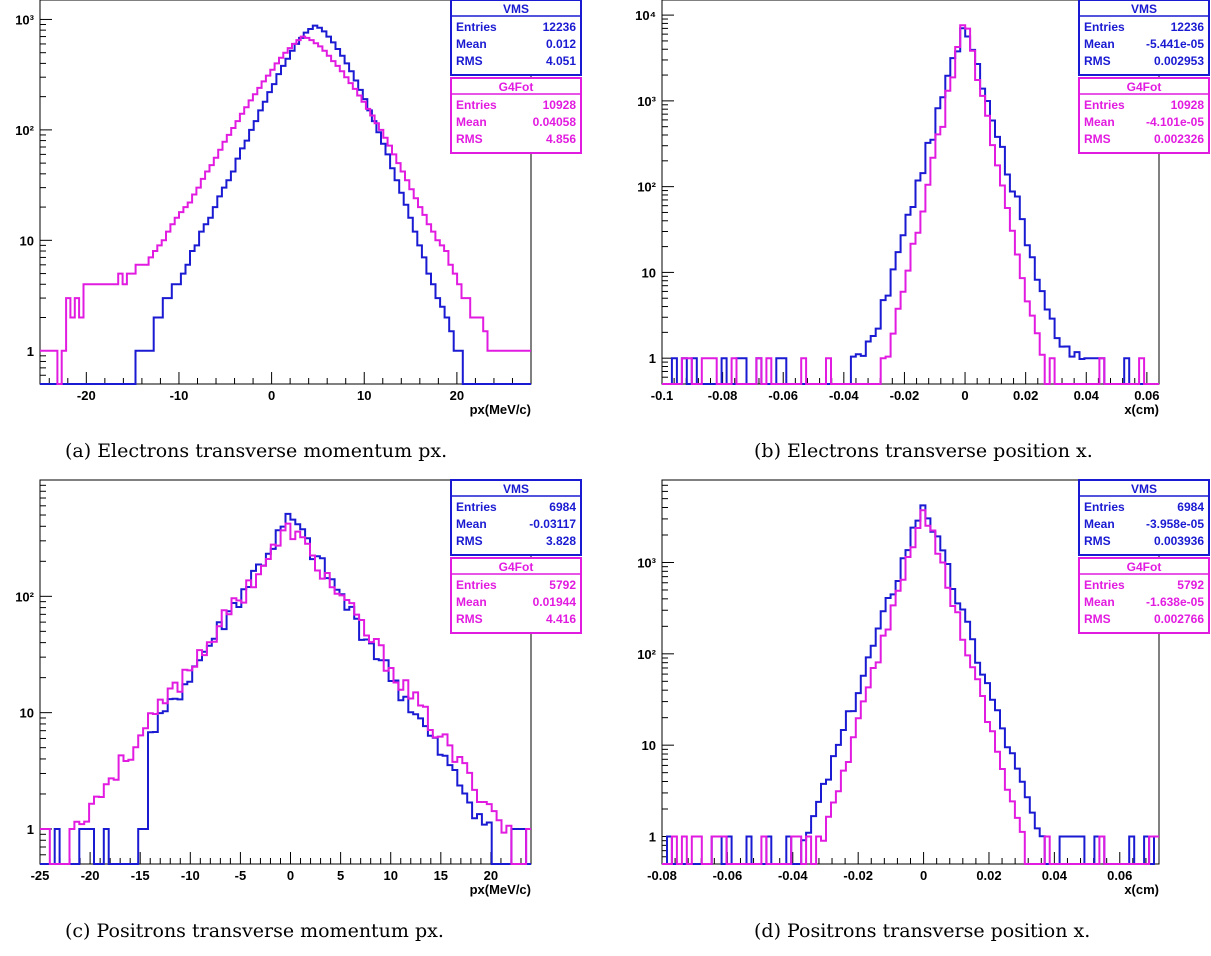  Describe the element at coordinates (1146, 395) in the screenshot. I see `x-tick-label: 0.06` at that location.